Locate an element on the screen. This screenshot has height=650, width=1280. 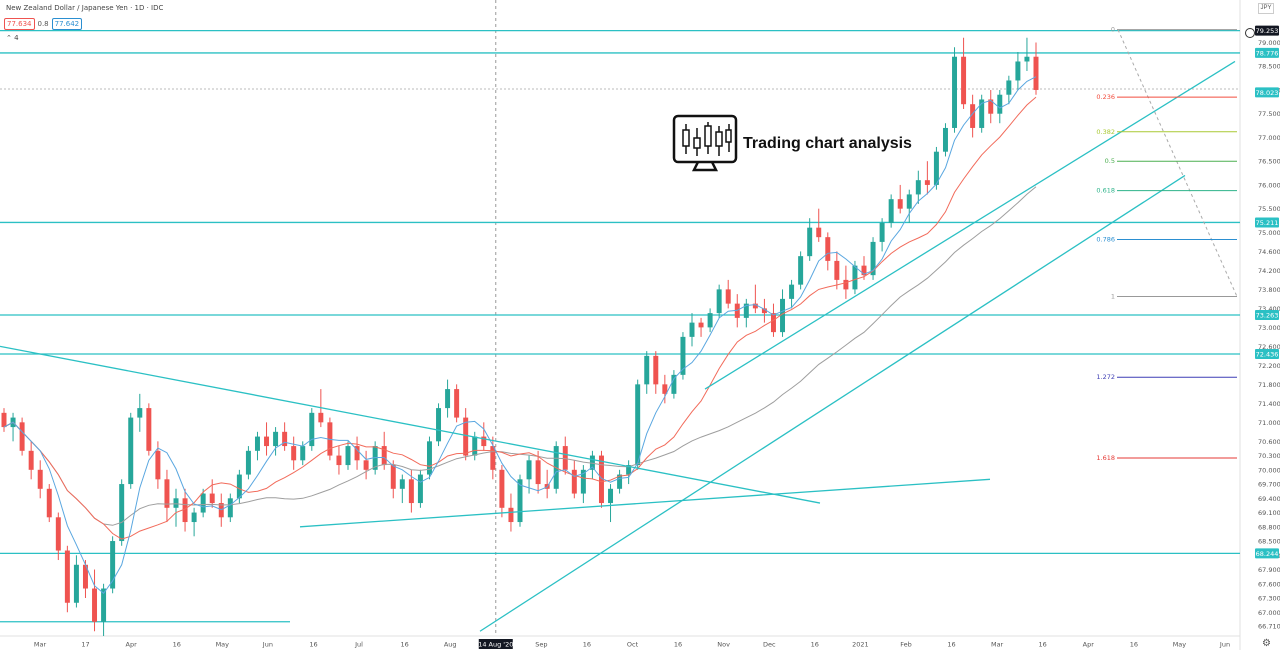
x-tick-label: 2021 is located at coordinates (860, 645).